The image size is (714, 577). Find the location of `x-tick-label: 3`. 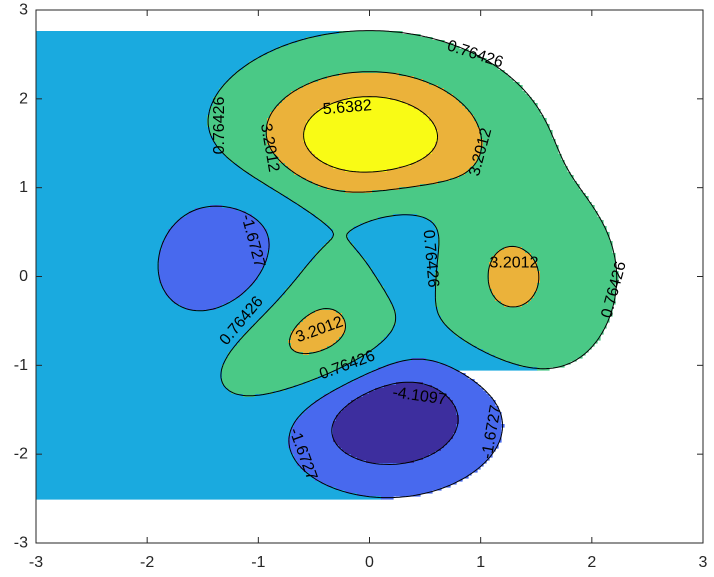

x-tick-label: 3 is located at coordinates (703, 562).